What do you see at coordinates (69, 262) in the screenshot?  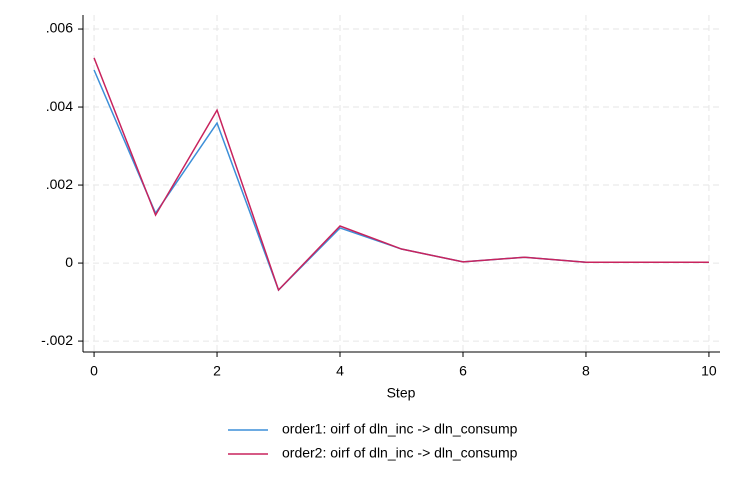 I see `y-tick-label: 0` at bounding box center [69, 262].